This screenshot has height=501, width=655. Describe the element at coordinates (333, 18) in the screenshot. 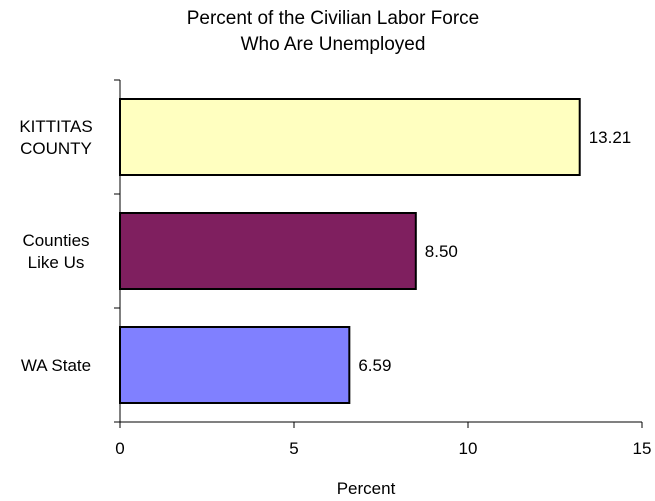

I see `chart-title-line: Percent of the Civilian Labor Force` at that location.